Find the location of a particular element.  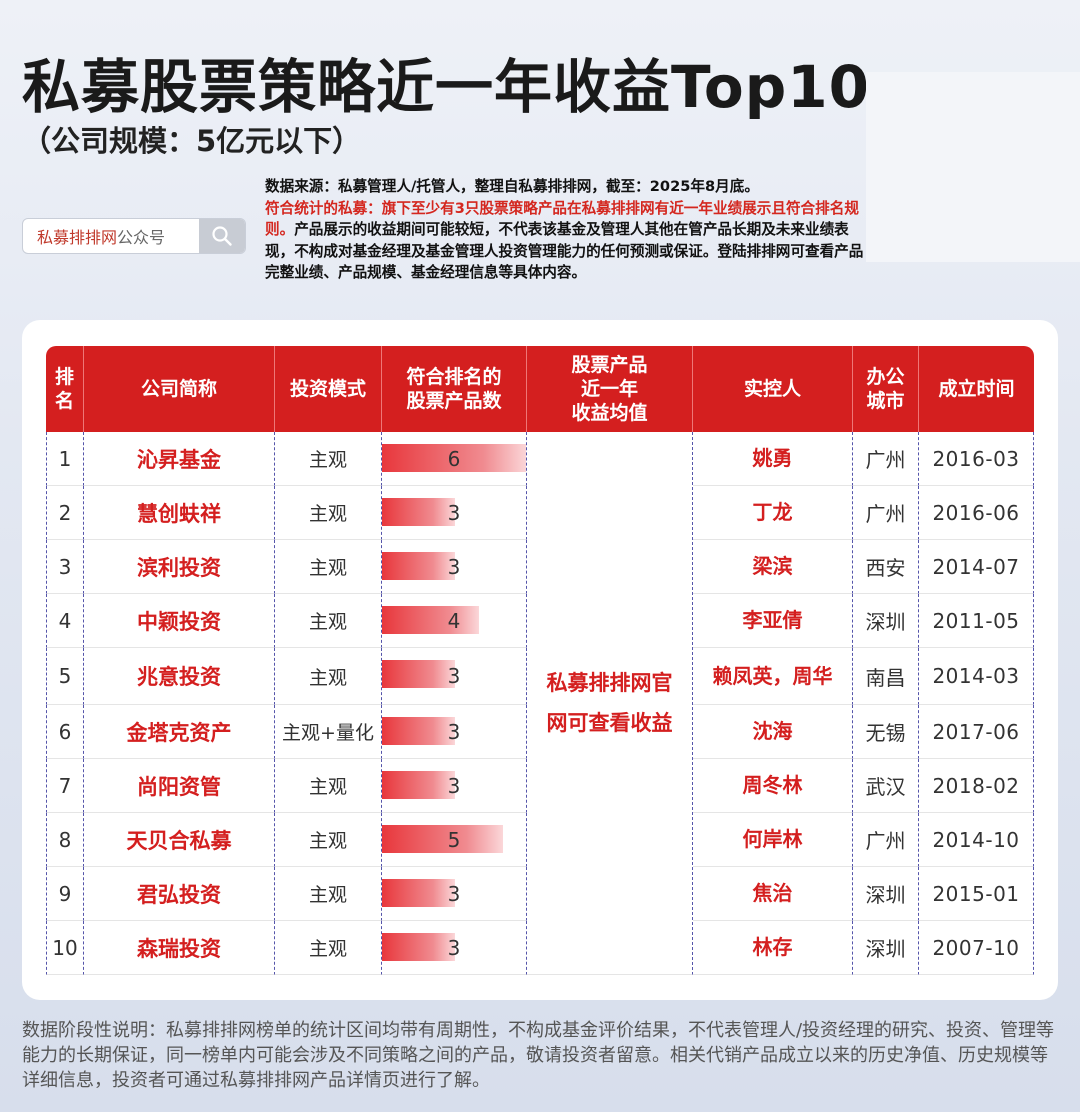

header-rank: 排名 is located at coordinates (65, 389).